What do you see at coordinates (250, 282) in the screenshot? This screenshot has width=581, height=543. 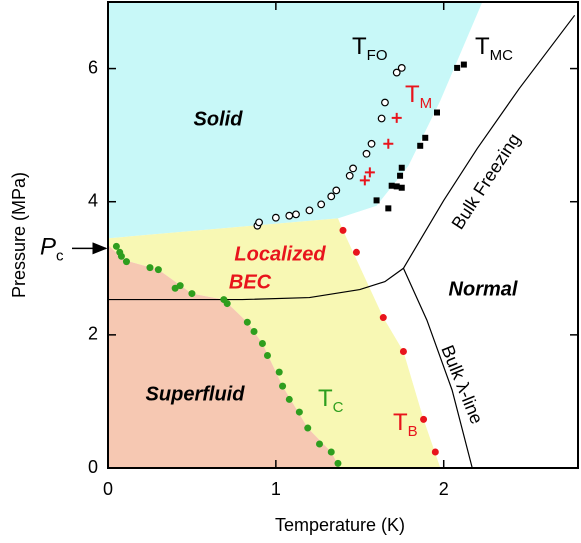 I see `region-label: BEC` at bounding box center [250, 282].